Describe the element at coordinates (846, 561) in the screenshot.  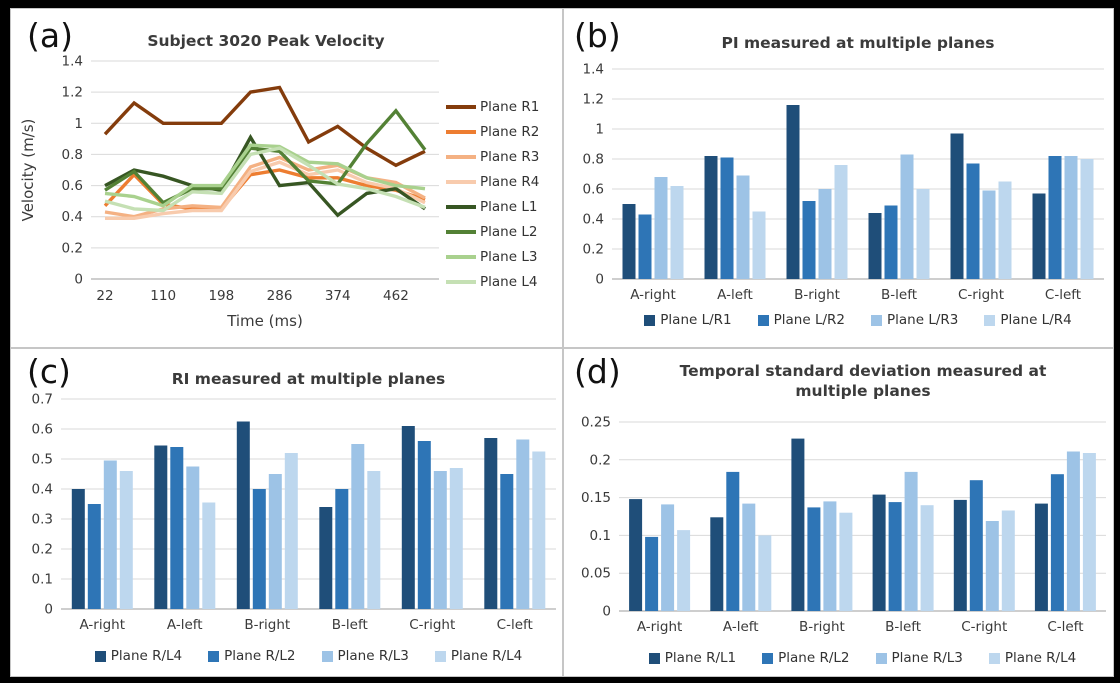
I see `bar-b-right-plane-r-l4` at that location.